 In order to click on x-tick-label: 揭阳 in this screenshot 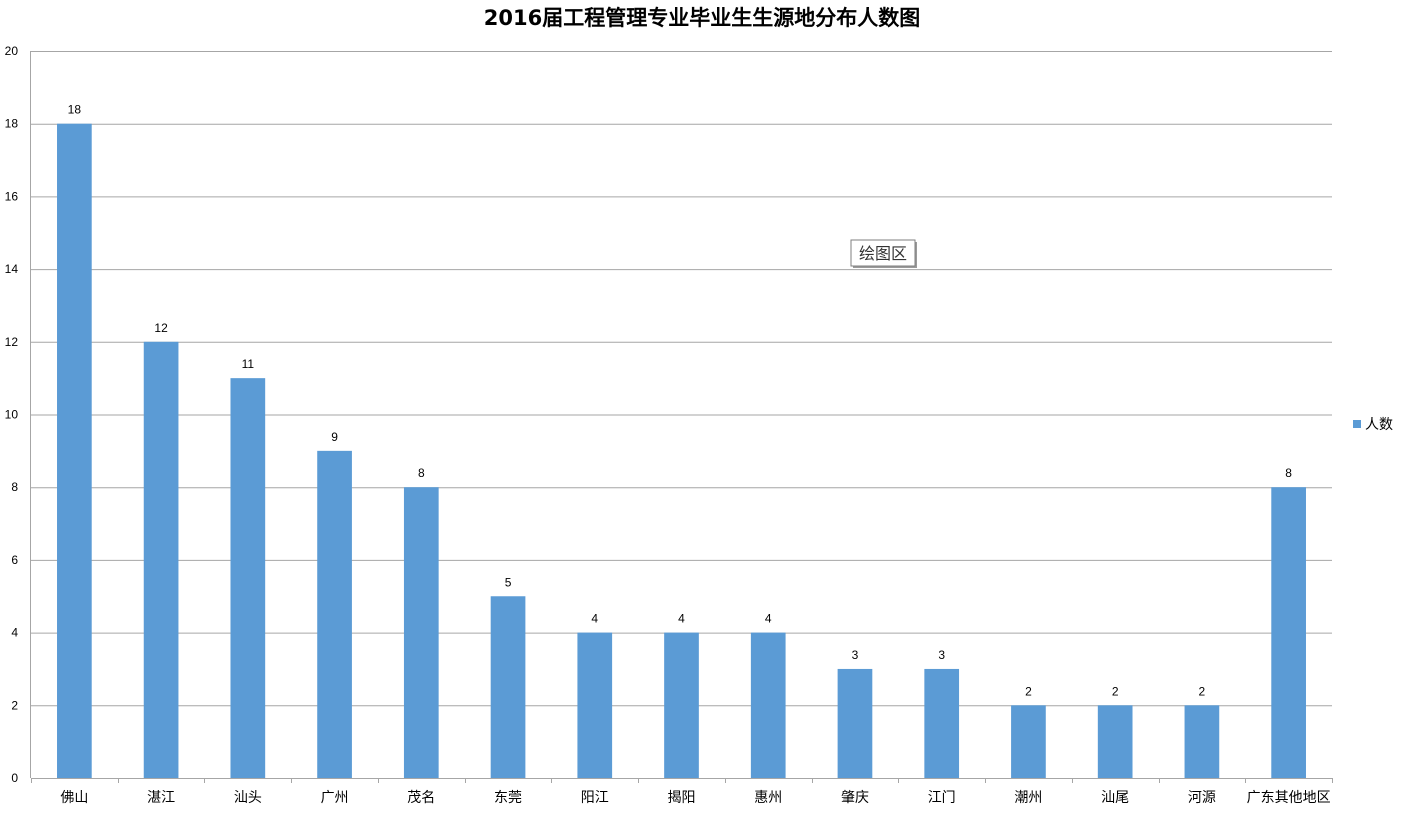, I will do `click(682, 798)`.